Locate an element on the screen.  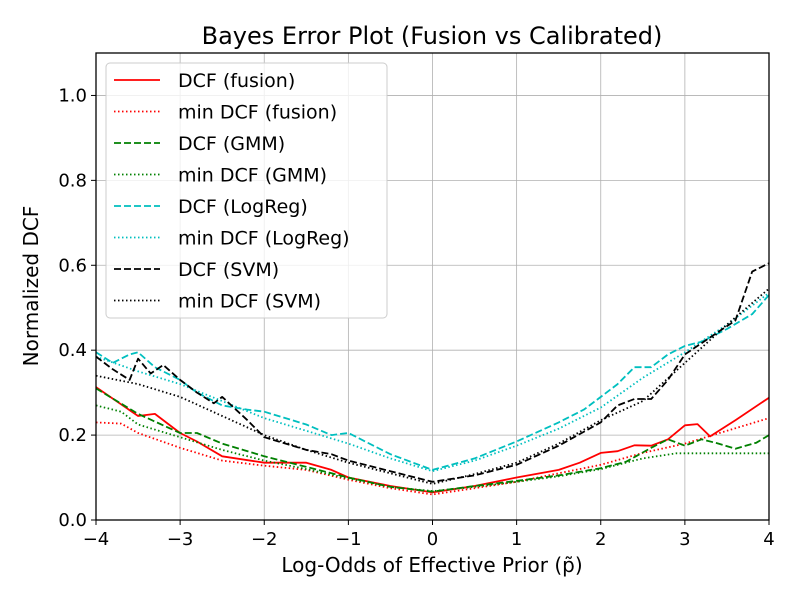
x-tick-label: −3 is located at coordinates (180, 539).